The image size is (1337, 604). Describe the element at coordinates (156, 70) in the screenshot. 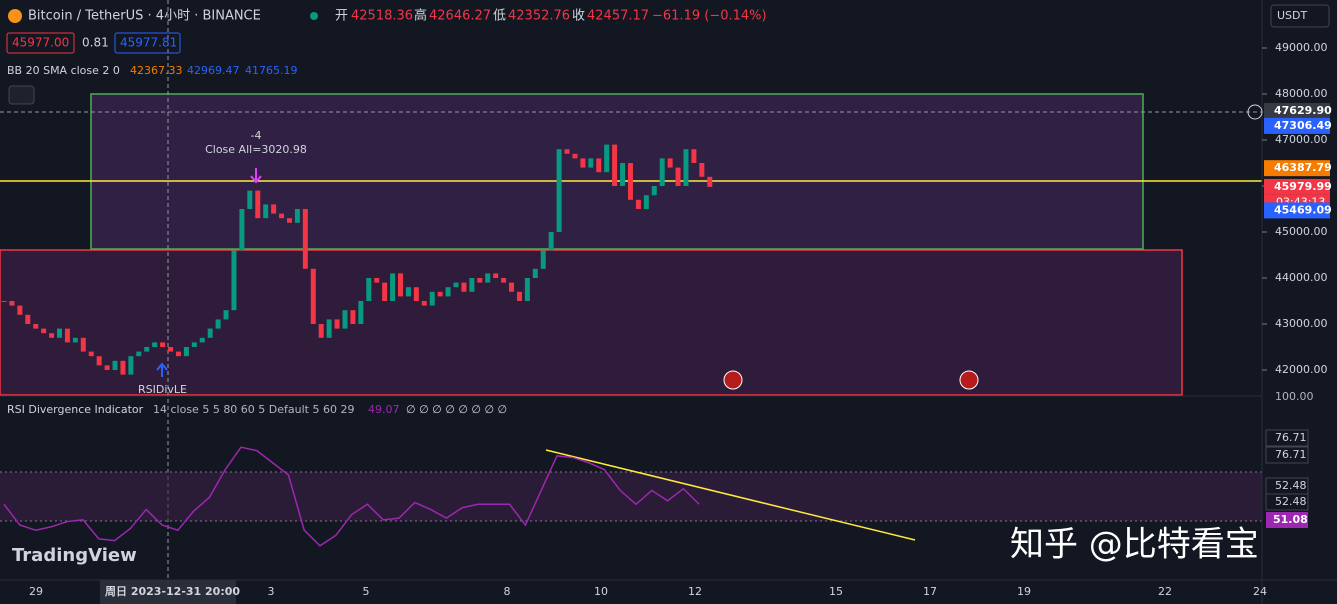

I see `bb-basis: 42367.33` at that location.